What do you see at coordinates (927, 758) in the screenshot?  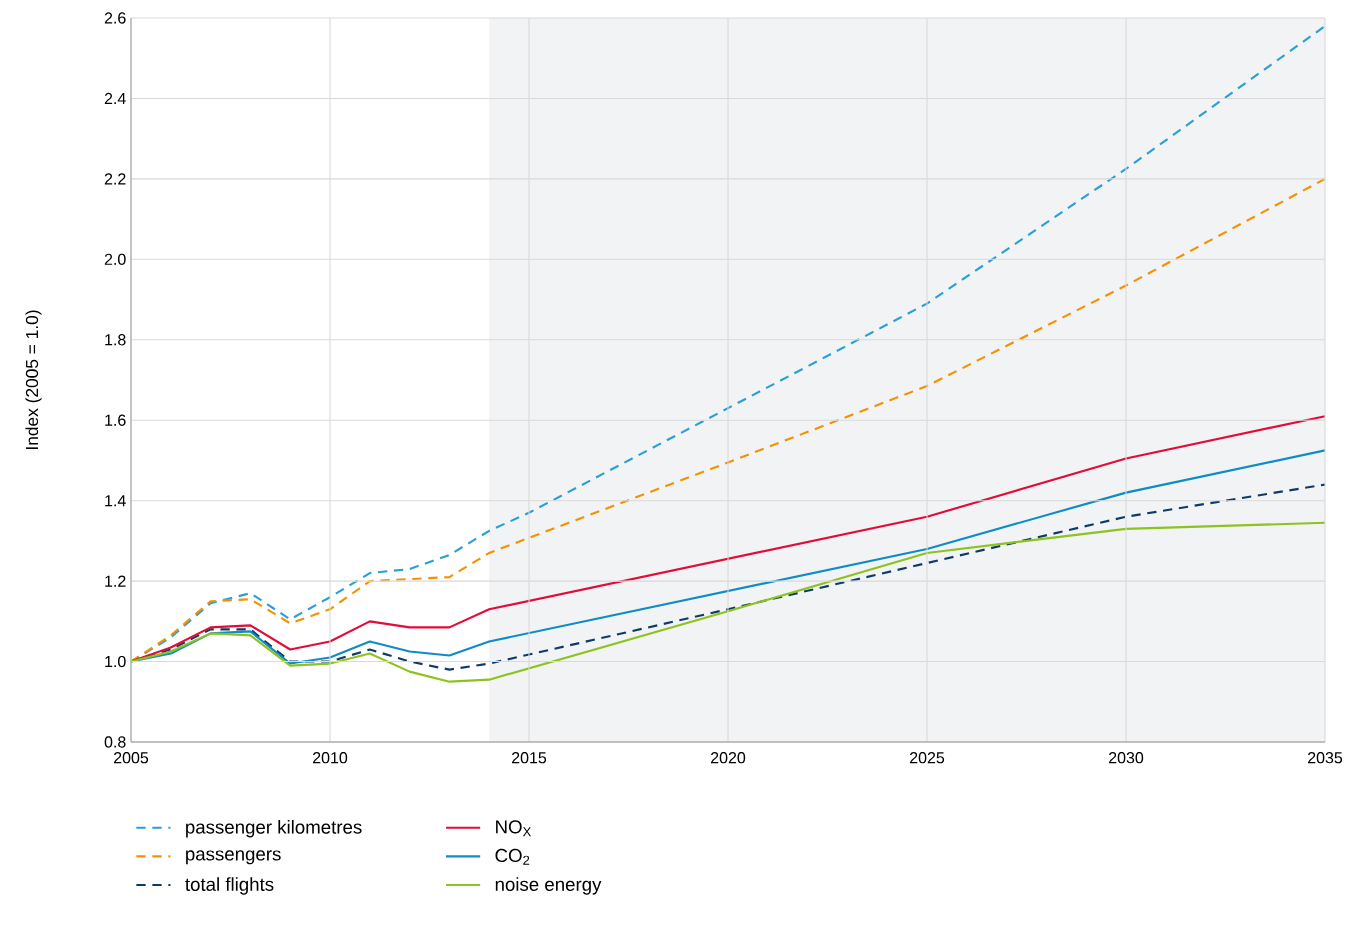 I see `x-tick-label: 2025` at bounding box center [927, 758].